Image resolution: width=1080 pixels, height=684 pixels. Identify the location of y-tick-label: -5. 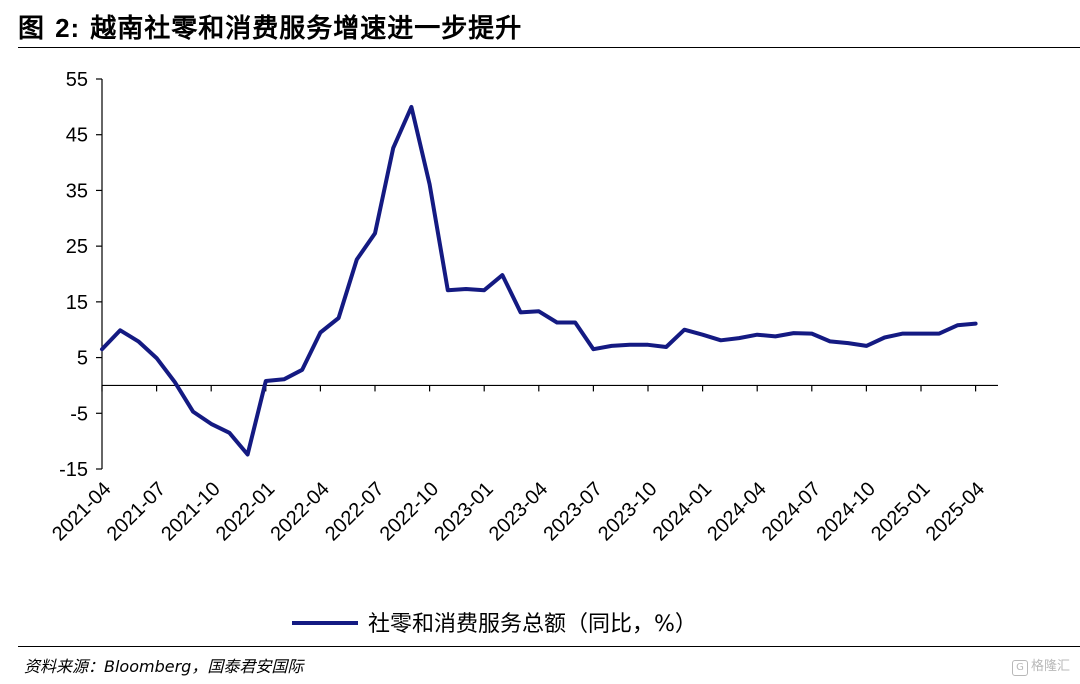
(79, 414).